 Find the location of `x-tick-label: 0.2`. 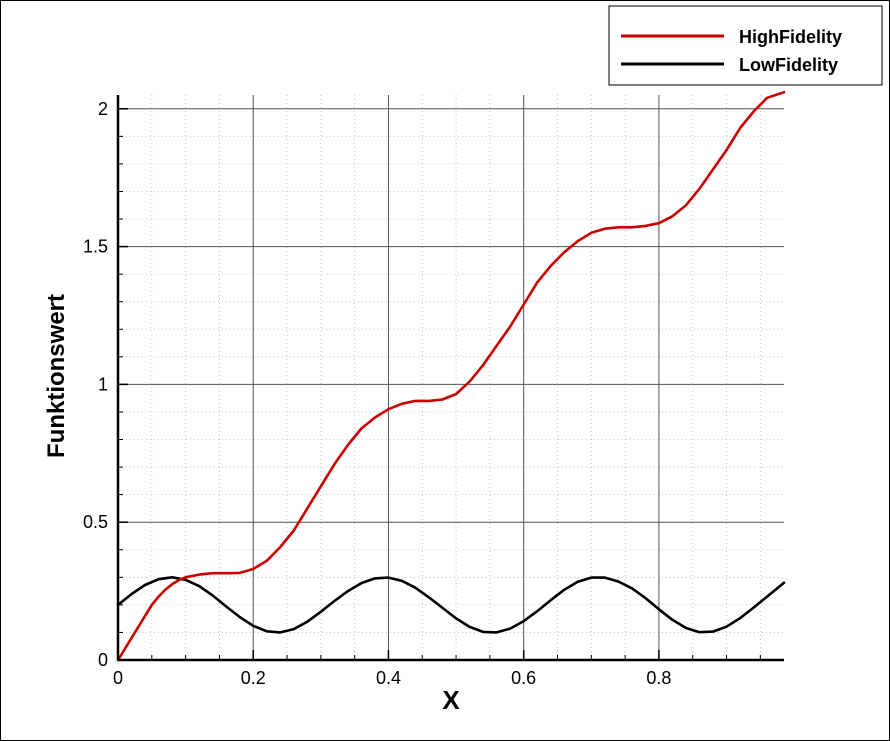

x-tick-label: 0.2 is located at coordinates (253, 678).